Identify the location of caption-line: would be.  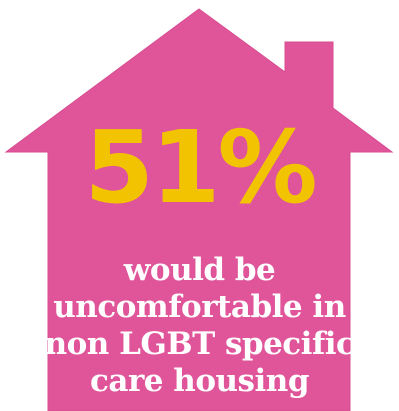
(199, 270).